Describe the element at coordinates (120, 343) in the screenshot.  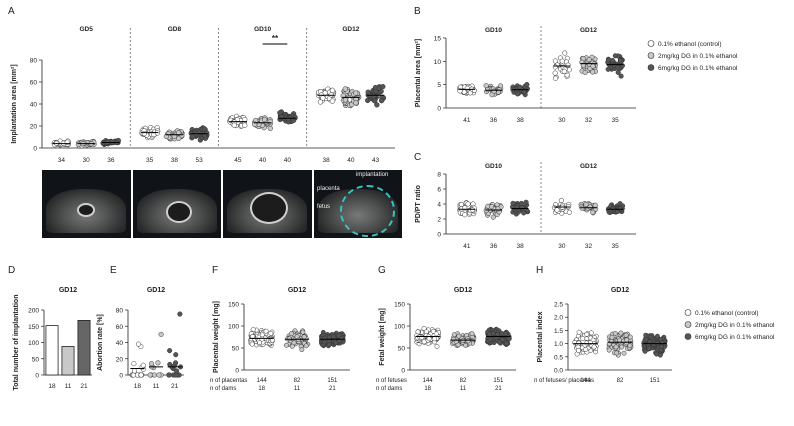
I see `panel-e-ytick-label: 40` at that location.